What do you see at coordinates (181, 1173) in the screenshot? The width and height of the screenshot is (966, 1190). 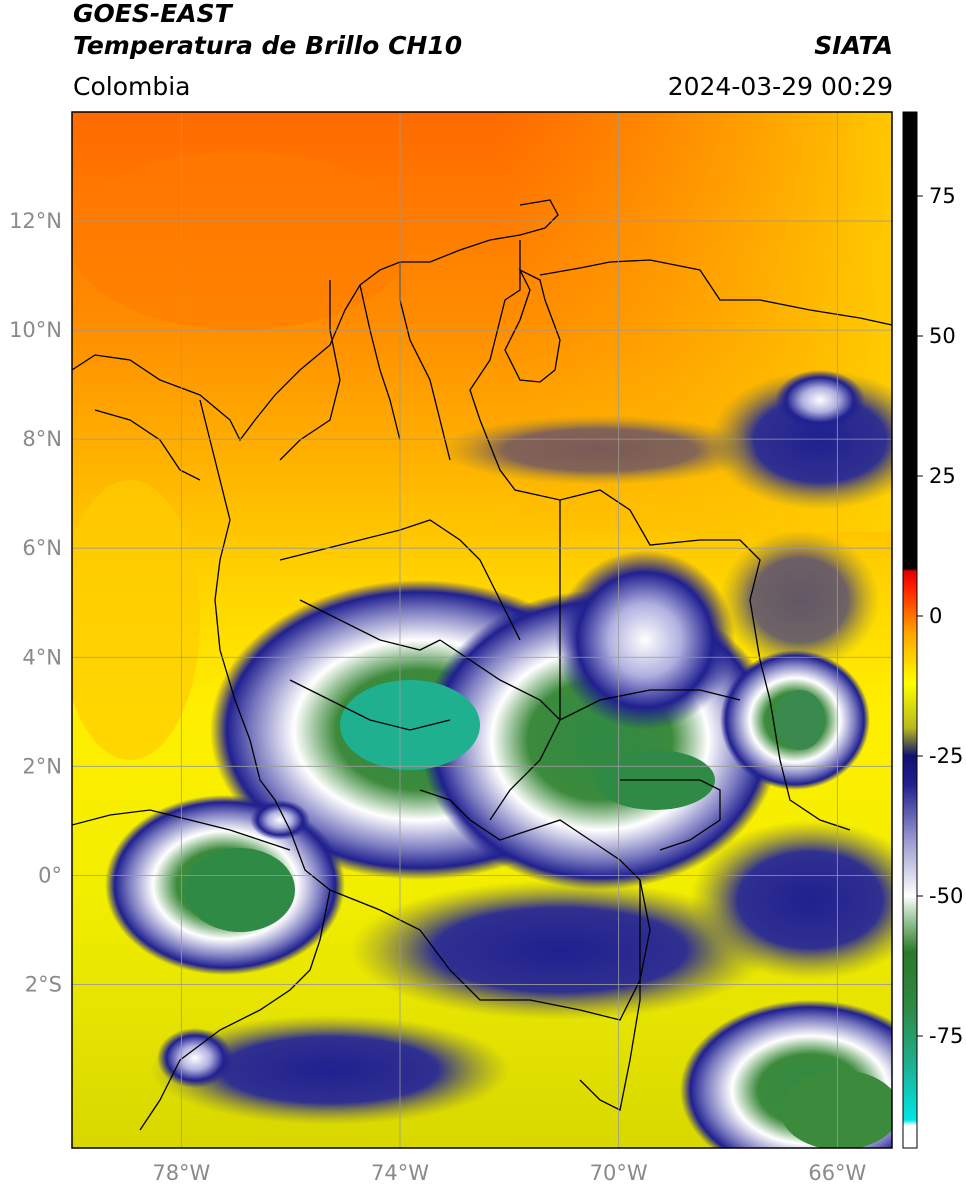 I see `lon-tick-label: 78°W` at bounding box center [181, 1173].